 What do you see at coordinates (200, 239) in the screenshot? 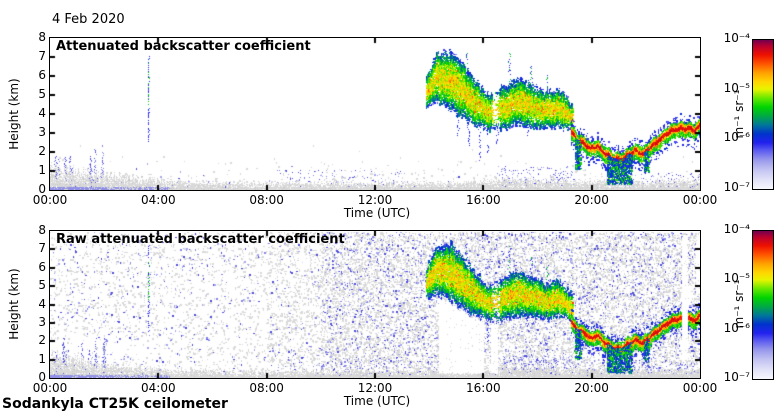
I see `panel-title-raw: Raw attenuated backscatter coefficient` at bounding box center [200, 239].